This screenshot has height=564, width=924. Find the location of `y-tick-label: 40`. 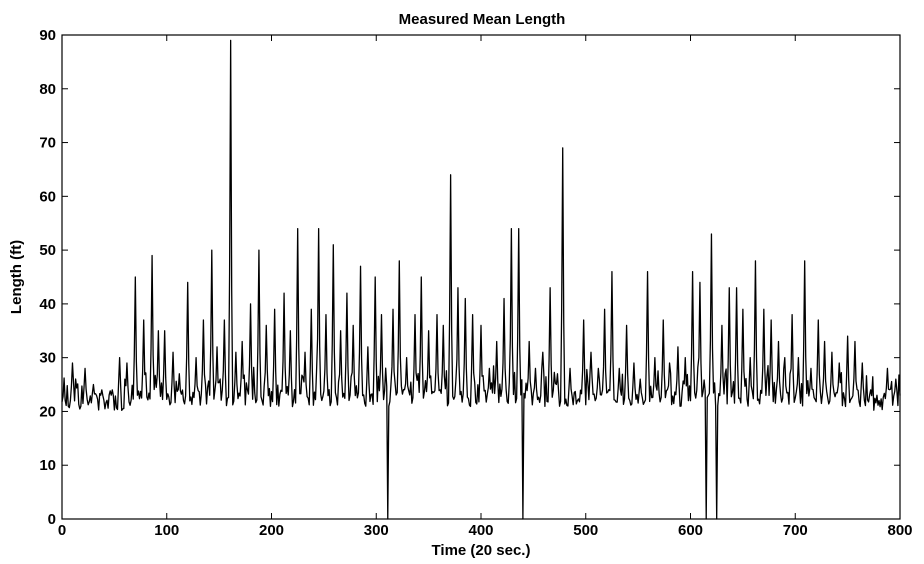

y-tick-label: 40 is located at coordinates (47, 304).